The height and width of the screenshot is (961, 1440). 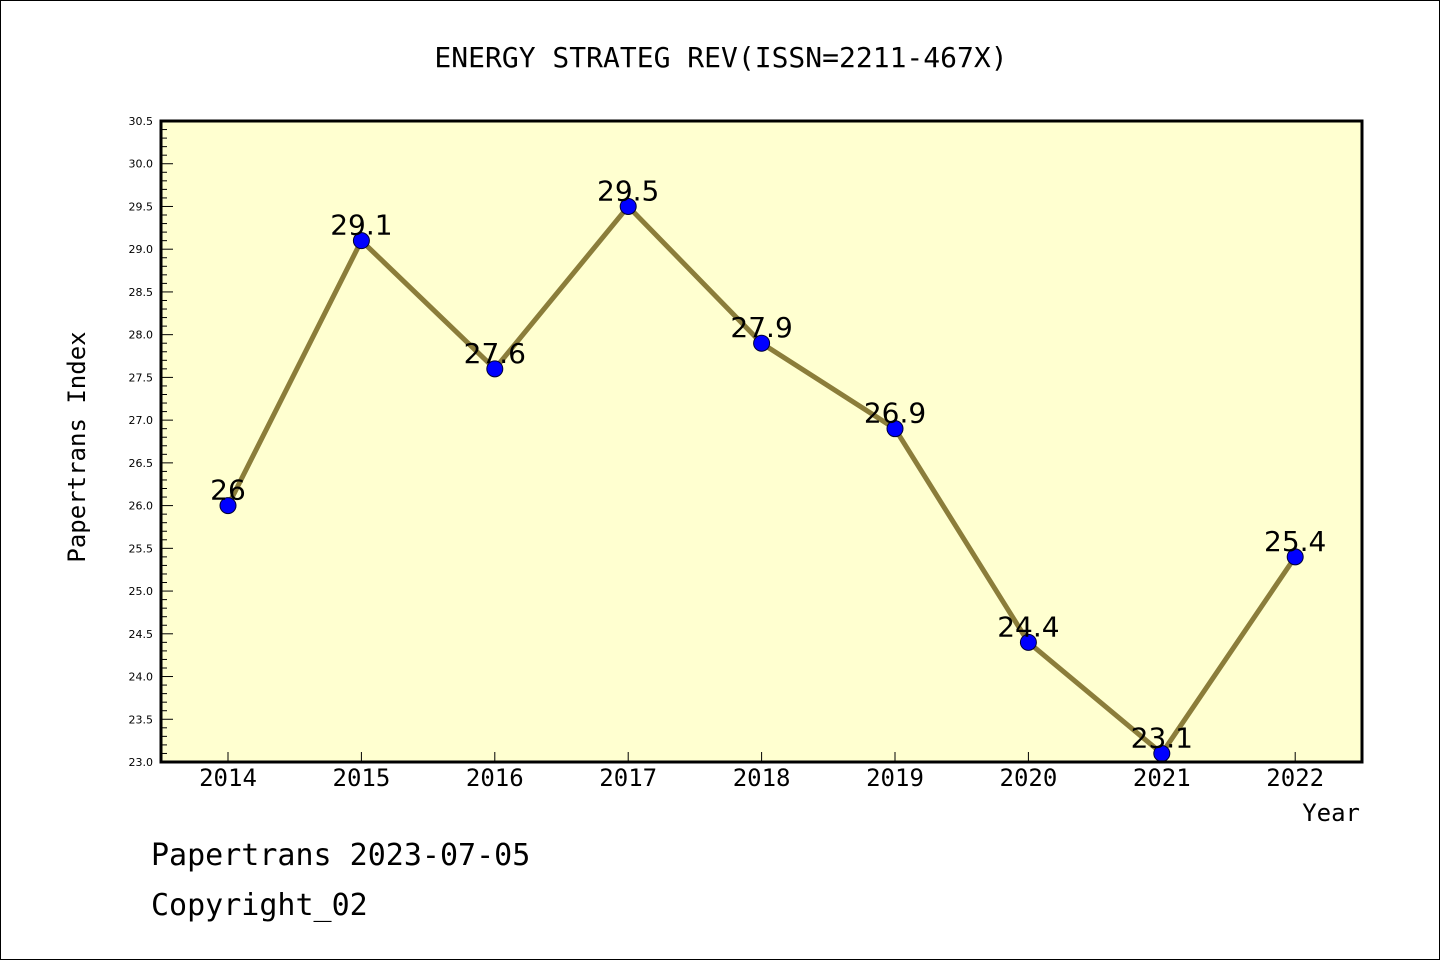 What do you see at coordinates (141, 762) in the screenshot?
I see `y-tick-label: 23.0` at bounding box center [141, 762].